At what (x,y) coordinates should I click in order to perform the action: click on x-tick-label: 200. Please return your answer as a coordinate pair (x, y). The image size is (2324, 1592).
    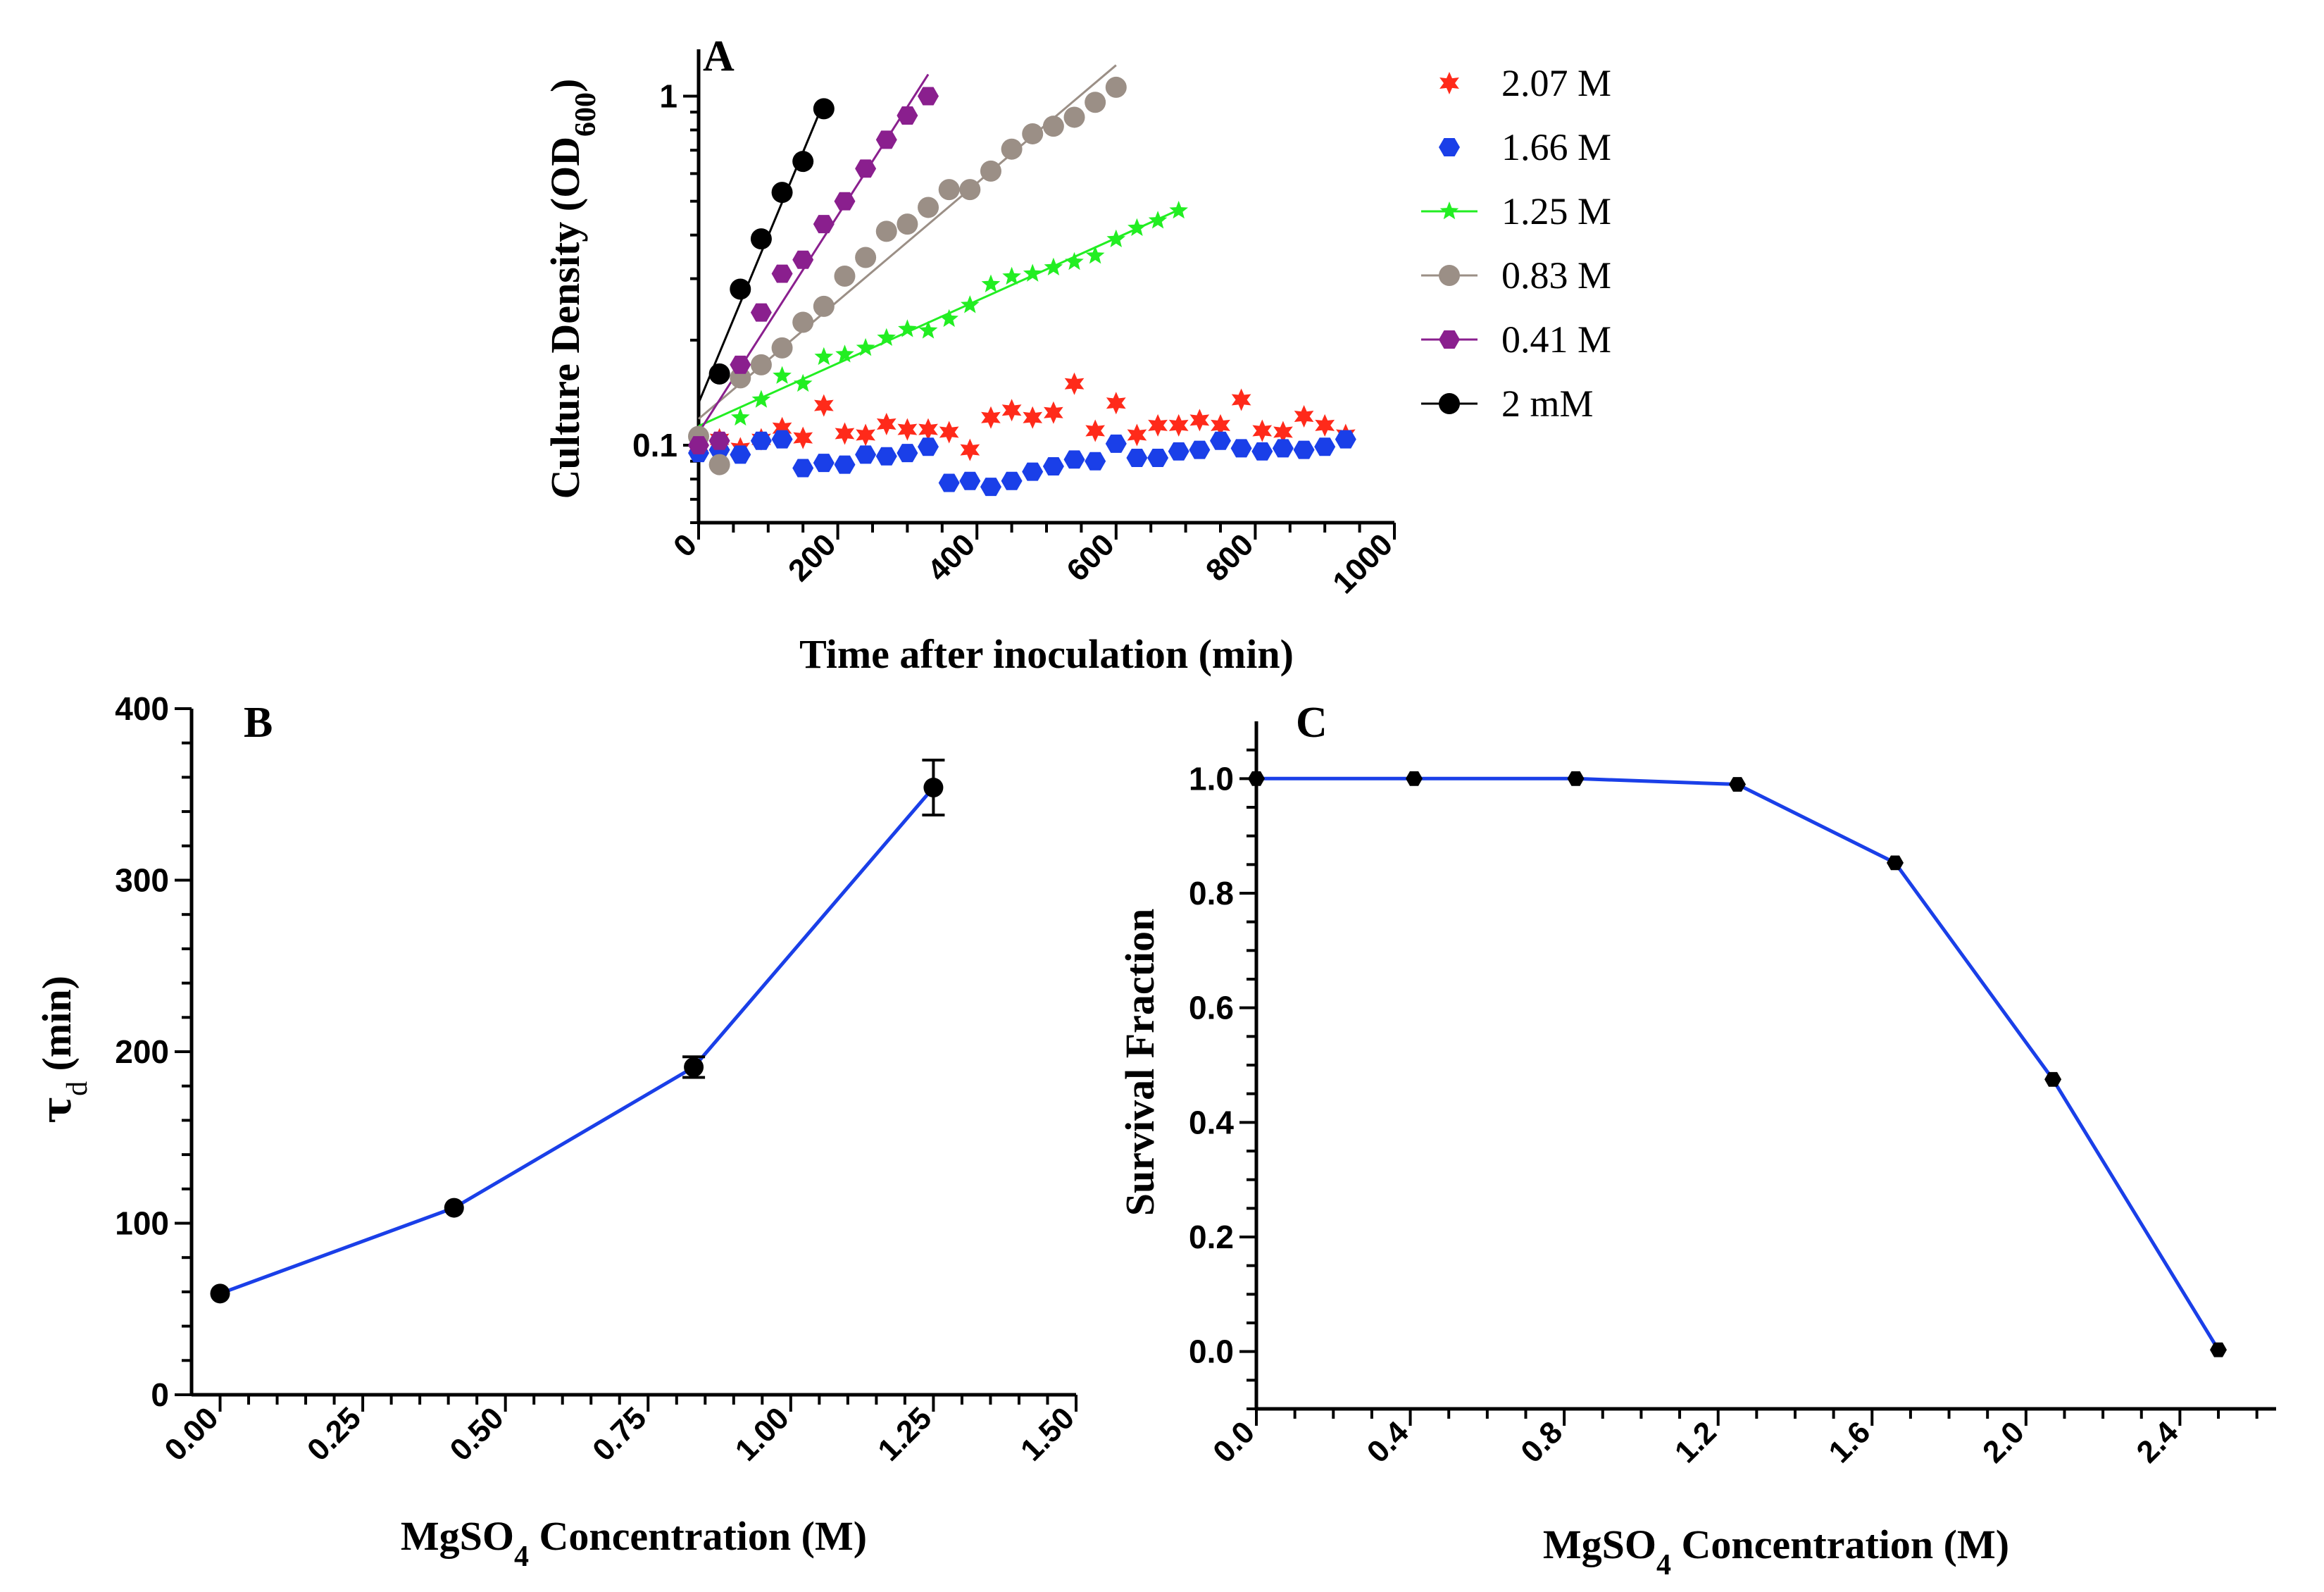
    Looking at the image, I should click on (812, 557).